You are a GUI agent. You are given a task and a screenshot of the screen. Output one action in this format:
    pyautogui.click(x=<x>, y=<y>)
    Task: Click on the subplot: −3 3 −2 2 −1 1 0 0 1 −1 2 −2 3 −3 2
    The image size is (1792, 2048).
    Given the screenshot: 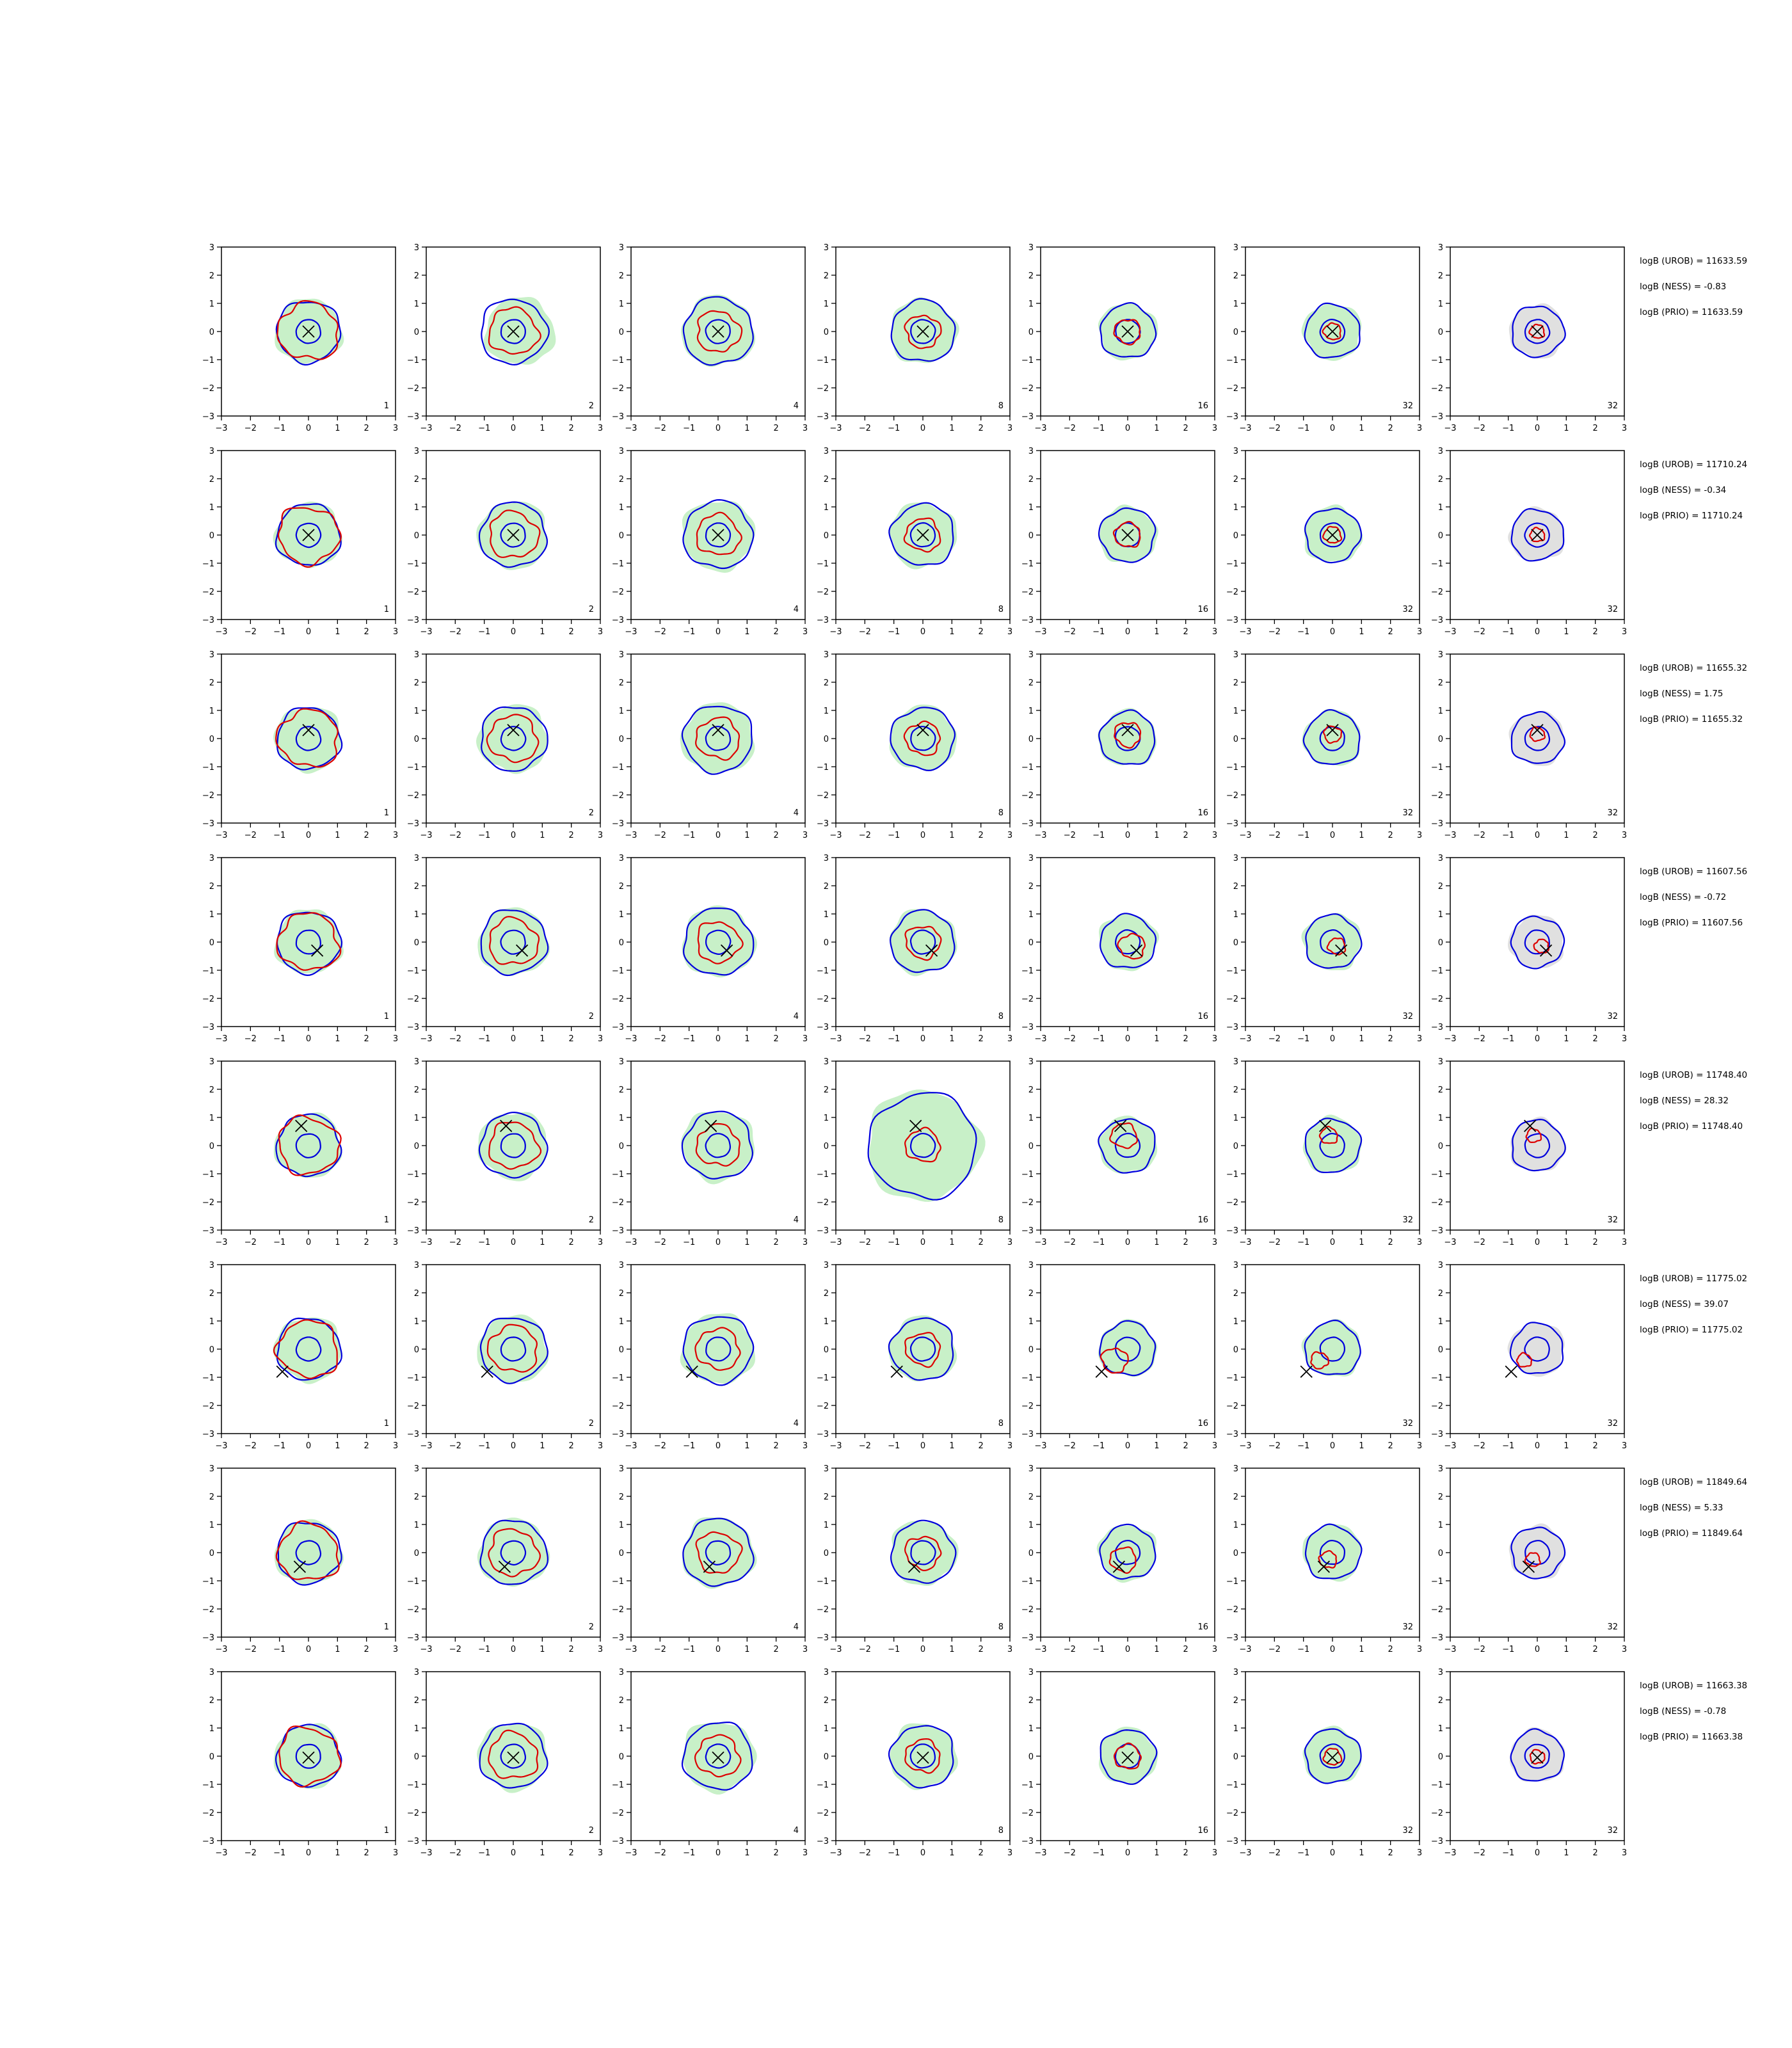 What is the action you would take?
    pyautogui.click(x=505, y=1763)
    